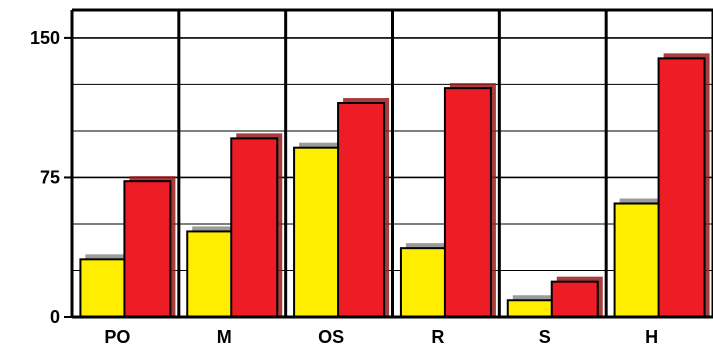 Image resolution: width=713 pixels, height=350 pixels. I want to click on category-label-r: R, so click(437, 337).